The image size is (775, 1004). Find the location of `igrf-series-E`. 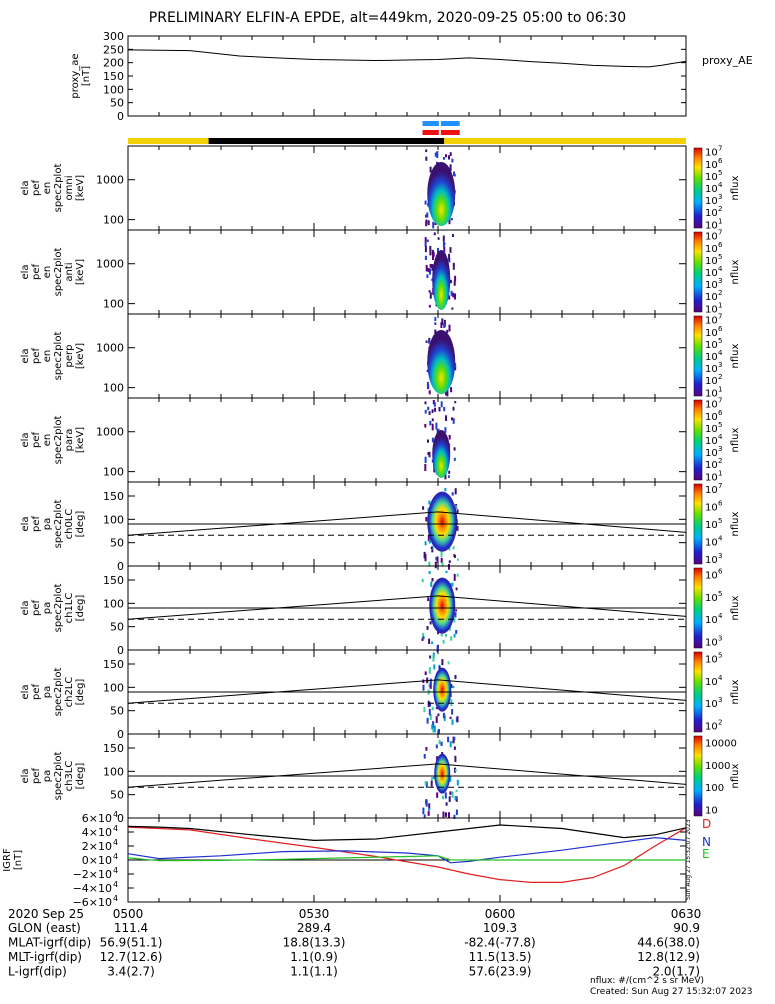

igrf-series-E is located at coordinates (406, 858).